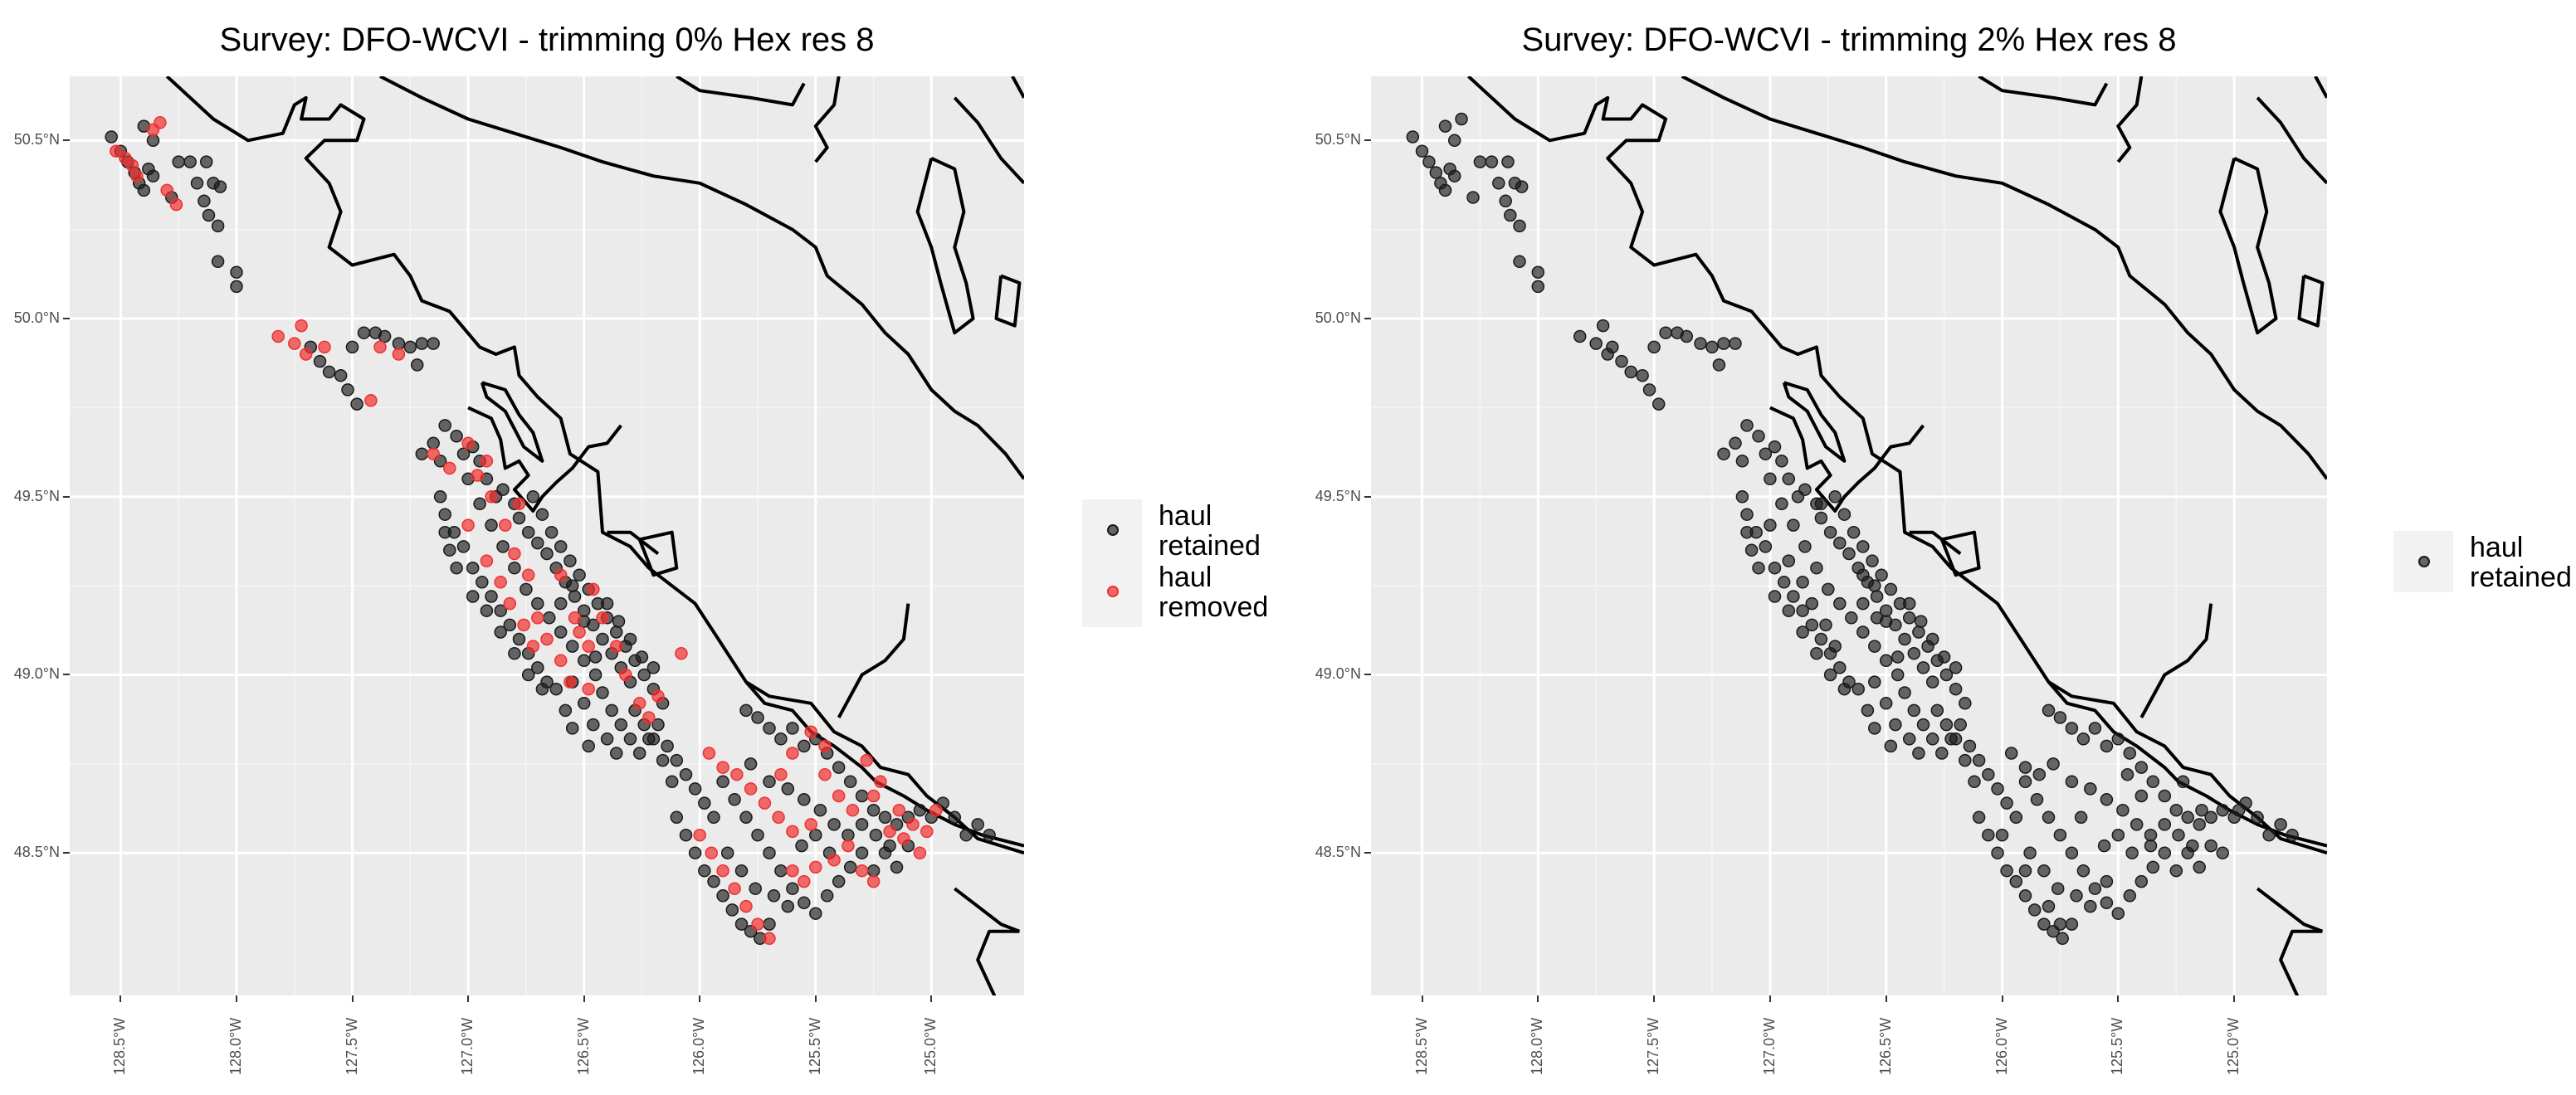 This screenshot has width=2576, height=1095. I want to click on y-tick-label: 50.5°N, so click(1338, 139).